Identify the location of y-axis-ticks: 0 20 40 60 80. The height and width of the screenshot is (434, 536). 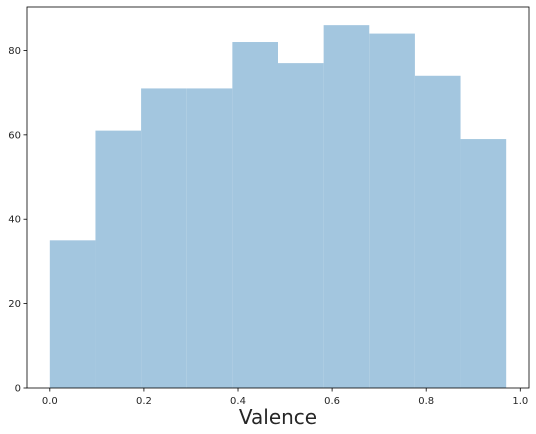
(17, 220).